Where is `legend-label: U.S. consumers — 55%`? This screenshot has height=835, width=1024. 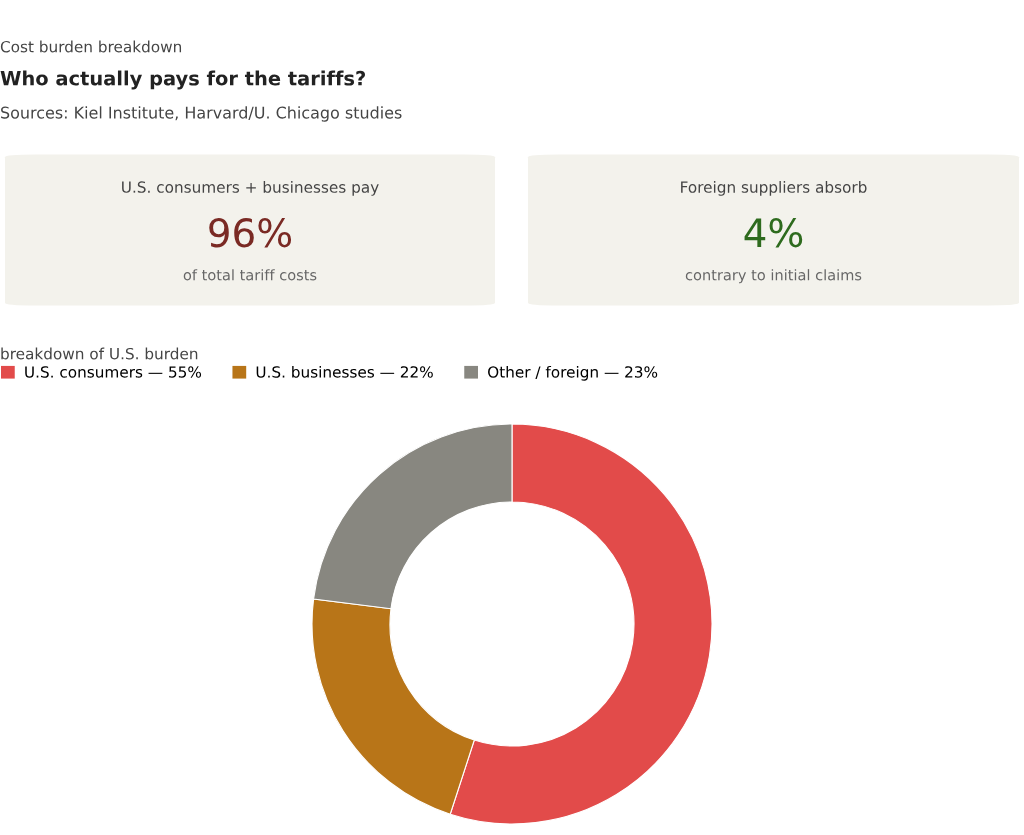
legend-label: U.S. consumers — 55% is located at coordinates (113, 372).